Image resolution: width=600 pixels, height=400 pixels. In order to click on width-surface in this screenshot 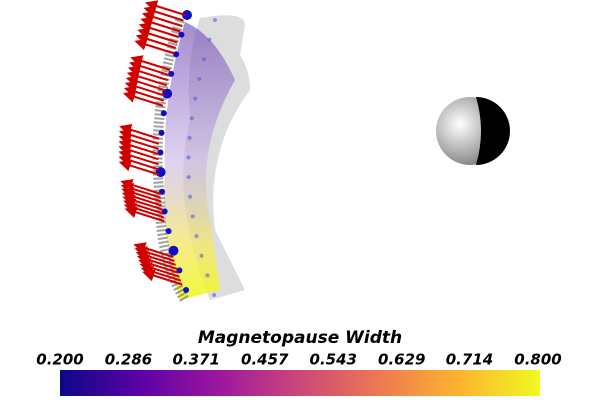, I will do `click(199, 161)`.